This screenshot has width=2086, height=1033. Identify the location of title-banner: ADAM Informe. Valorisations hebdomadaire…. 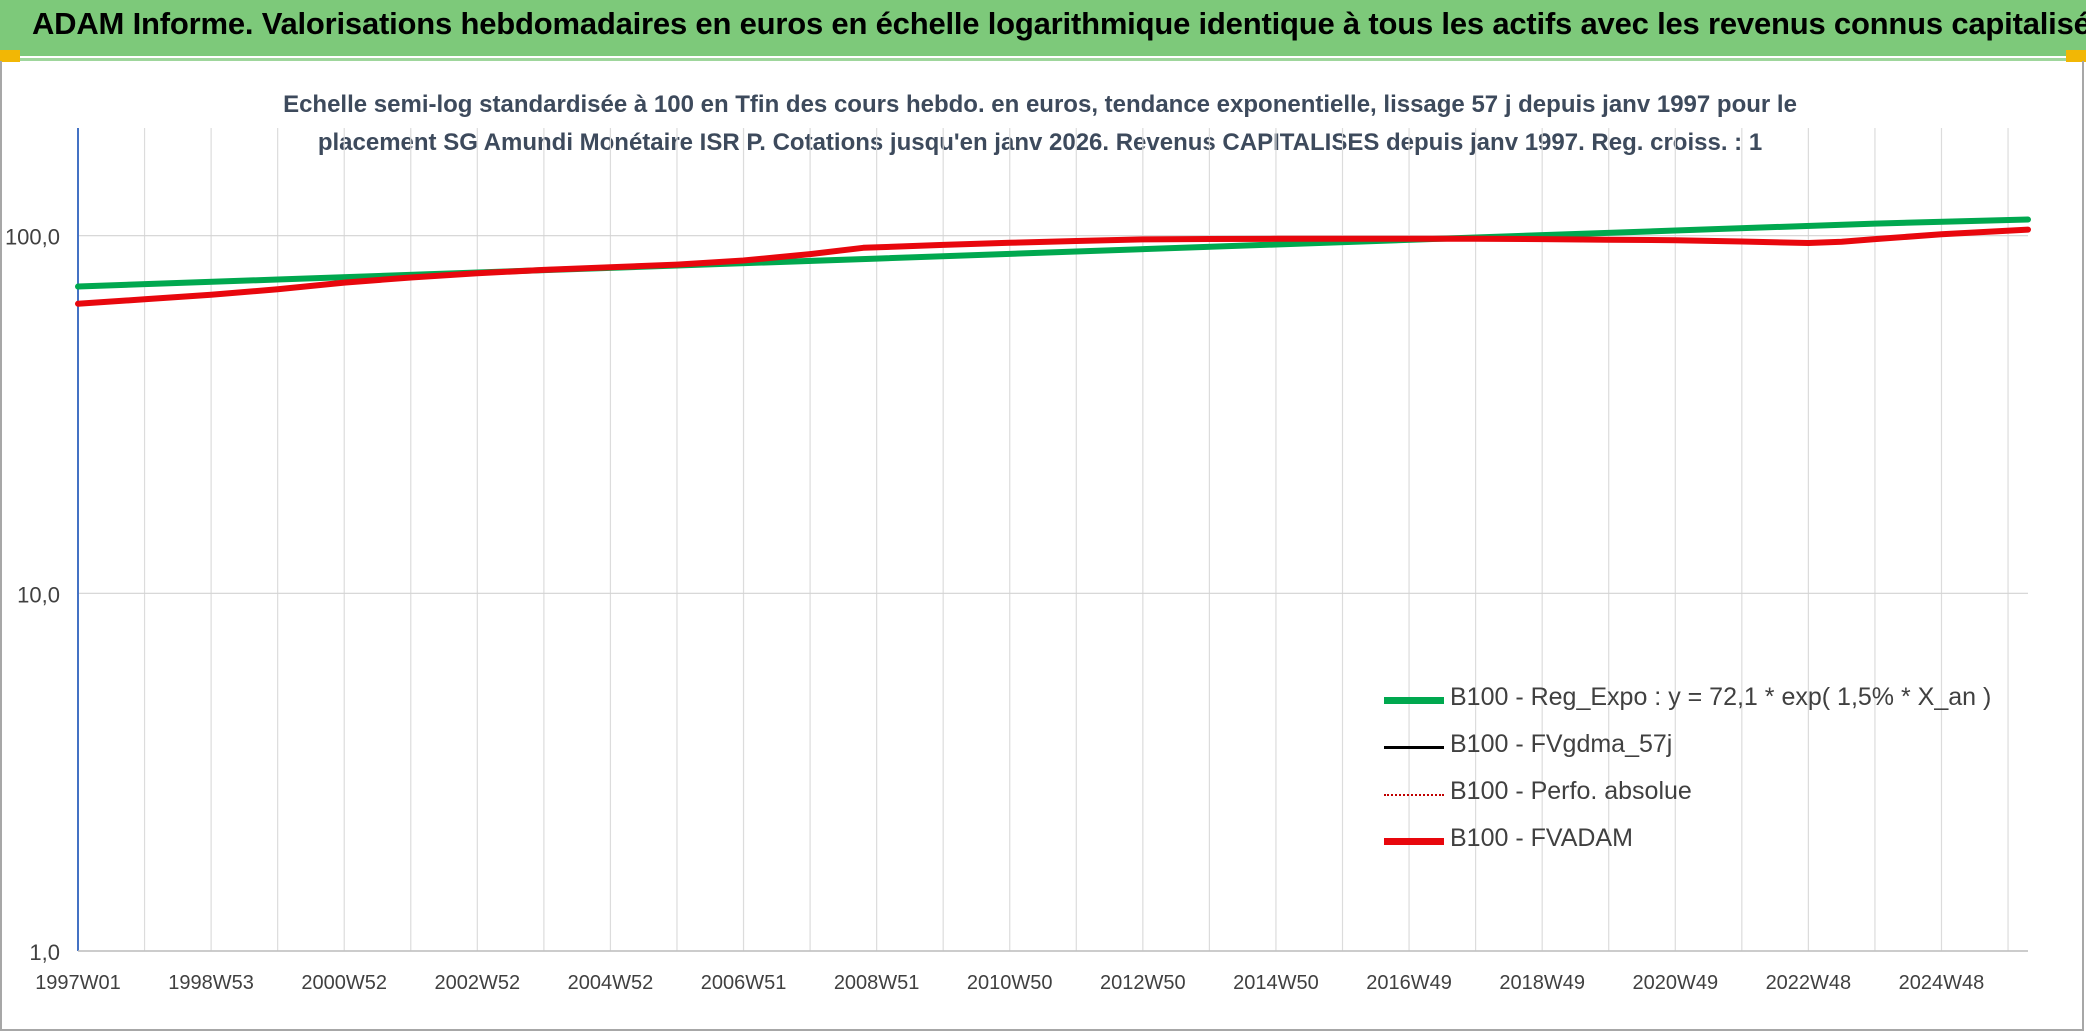
(1043, 28).